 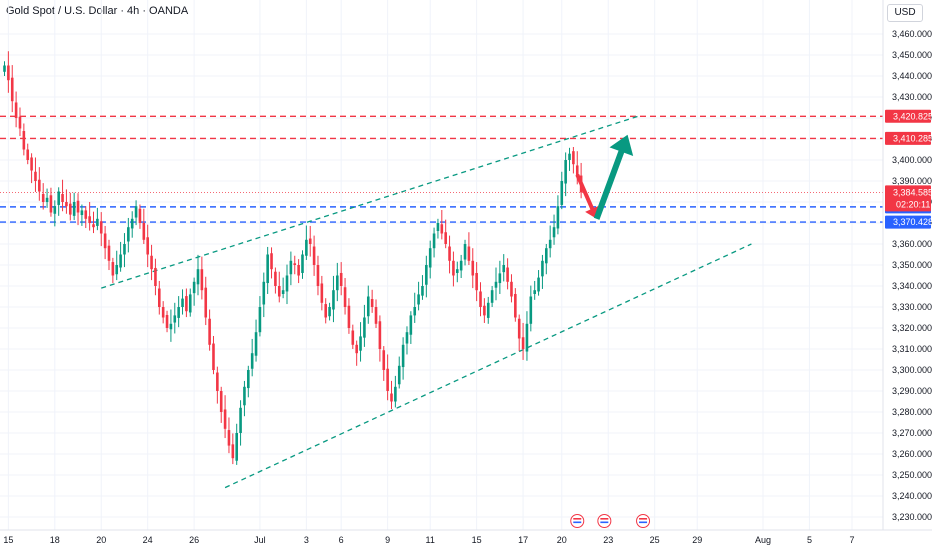 I want to click on price-tick-label: 3,430.000, so click(x=912, y=97).